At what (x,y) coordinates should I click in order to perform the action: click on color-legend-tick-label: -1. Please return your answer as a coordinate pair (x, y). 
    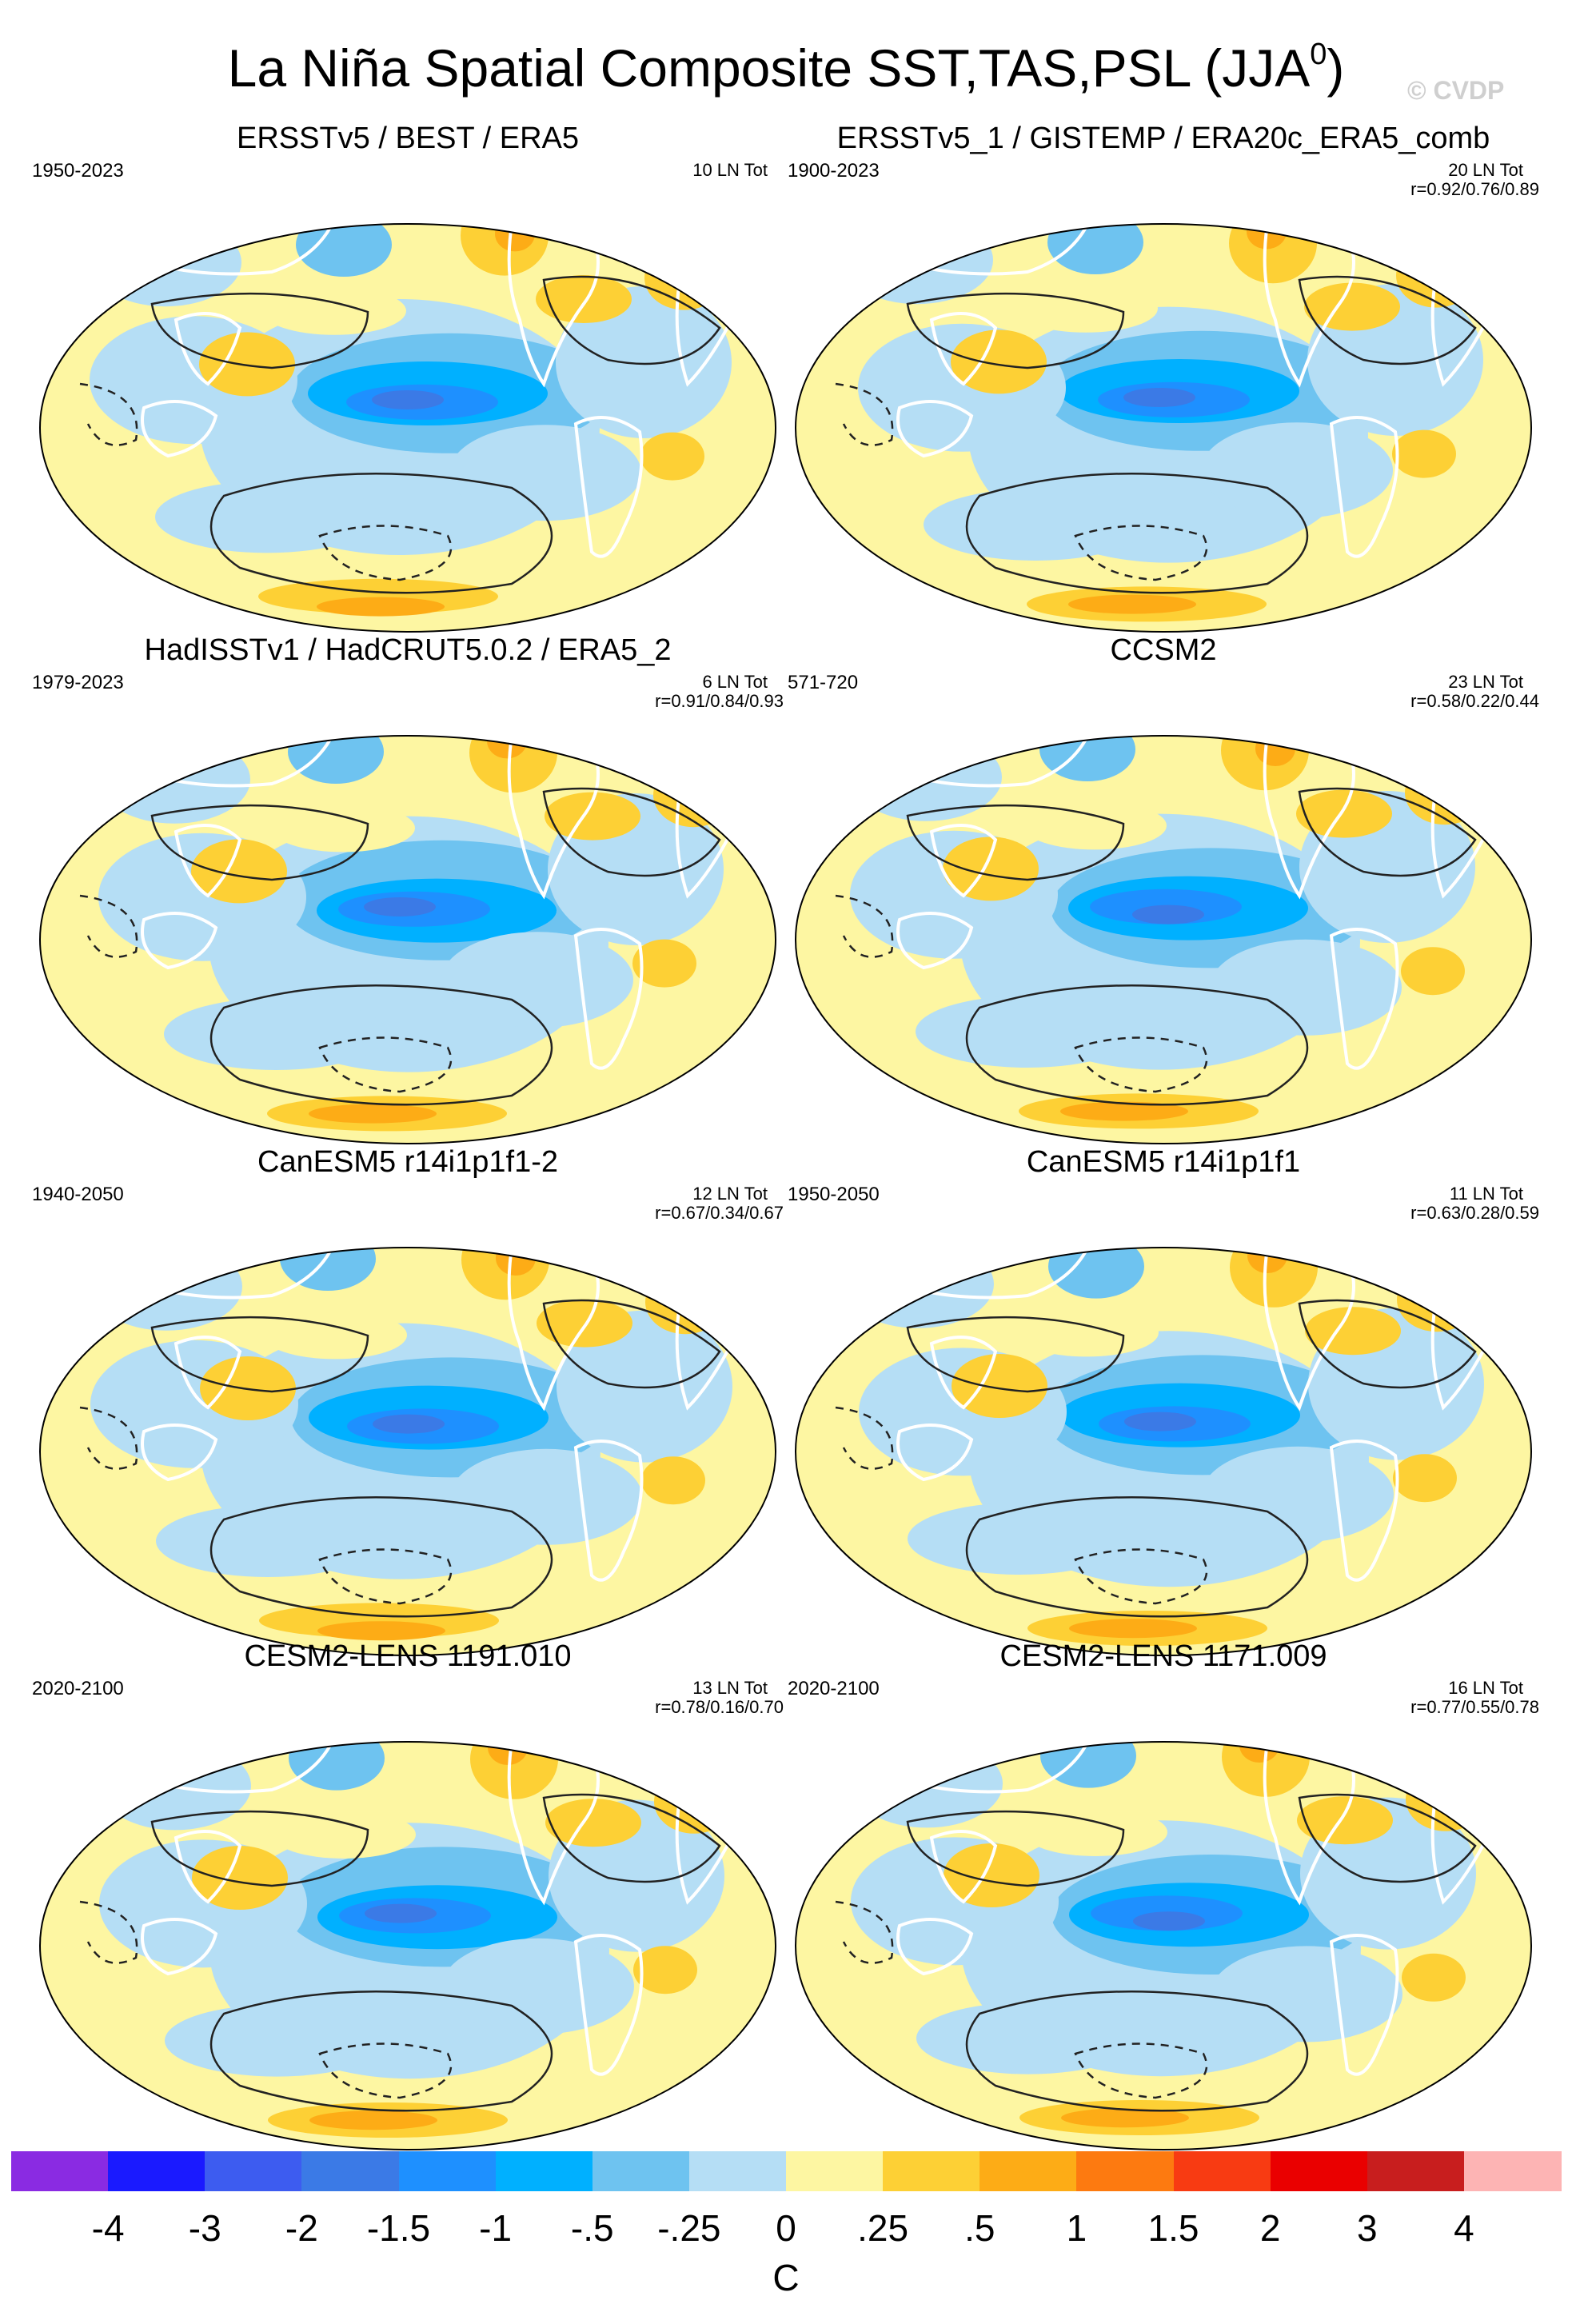
    Looking at the image, I should click on (496, 2228).